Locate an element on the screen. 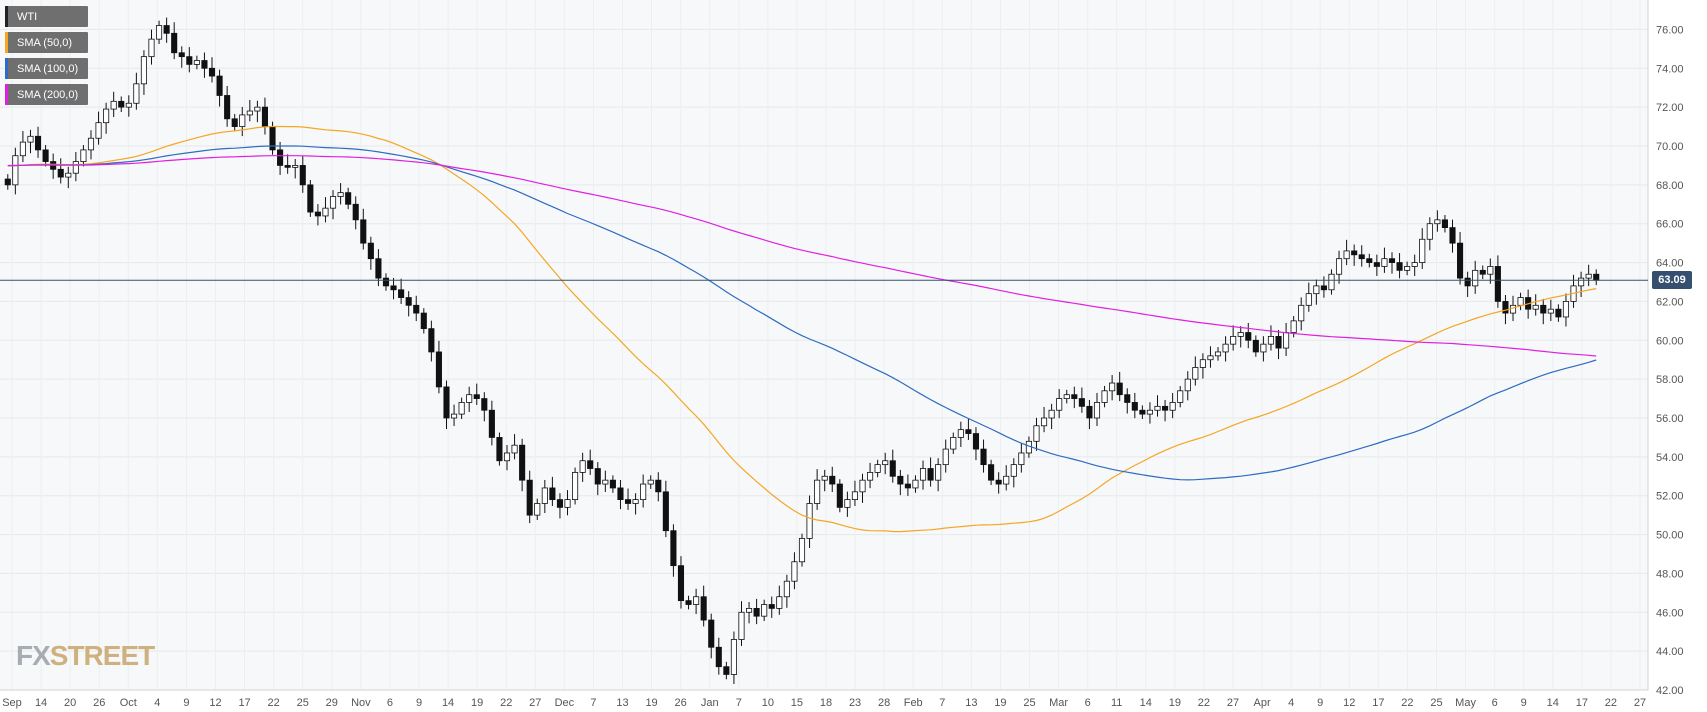 The height and width of the screenshot is (712, 1707). x-tick-label: 20 is located at coordinates (70, 703).